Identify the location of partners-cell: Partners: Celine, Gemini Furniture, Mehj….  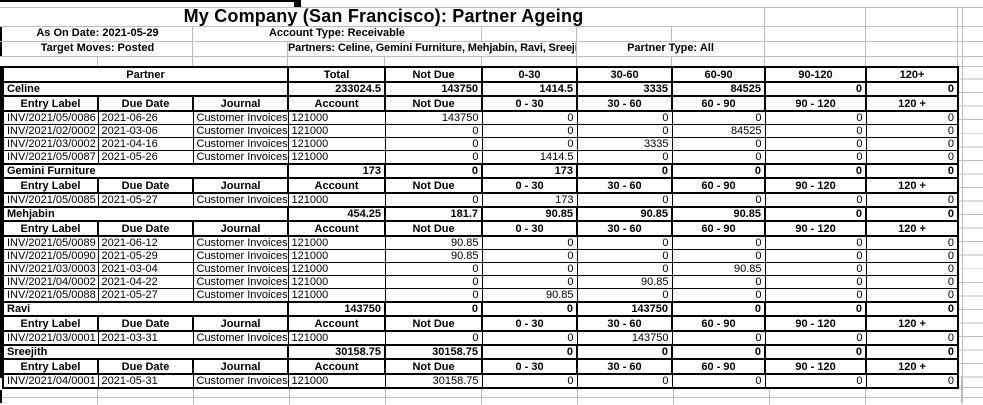
(432, 48).